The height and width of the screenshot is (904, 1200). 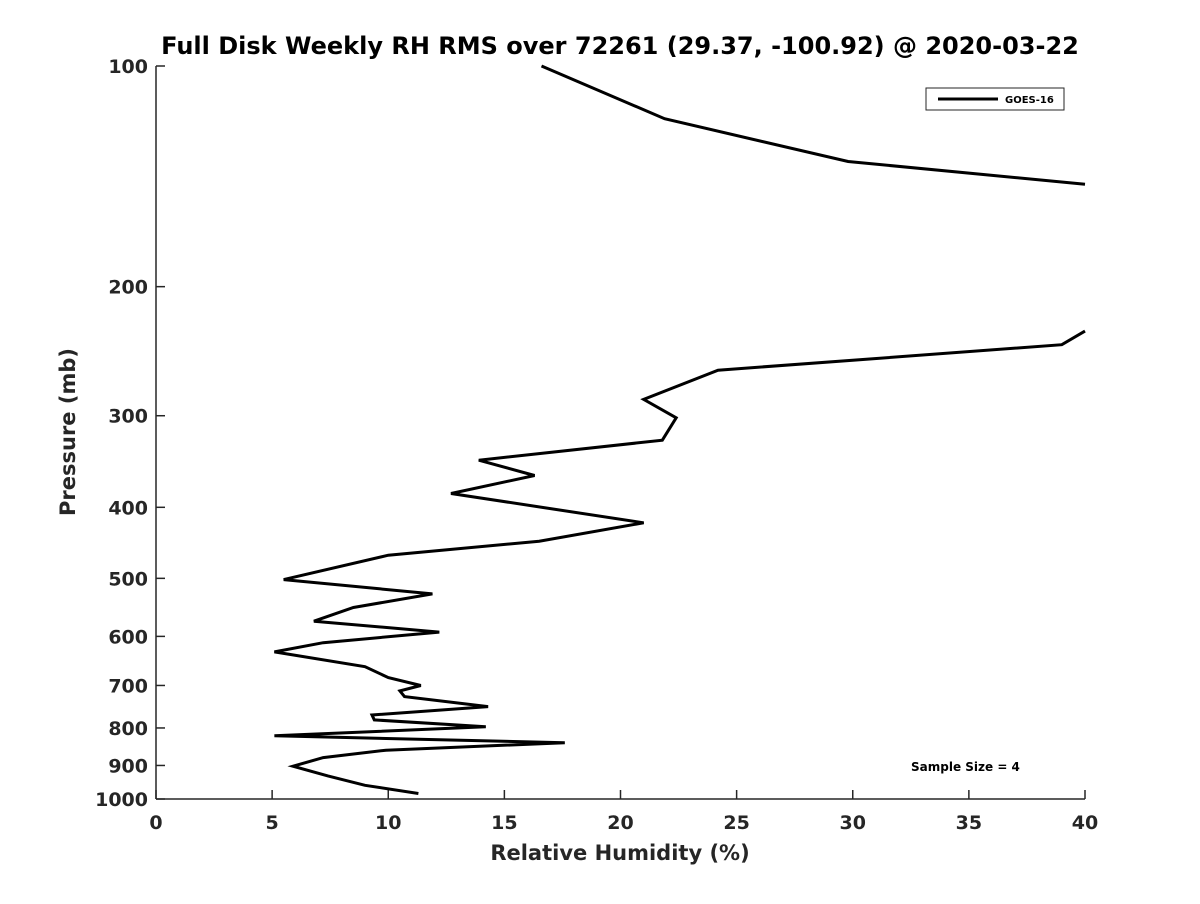 What do you see at coordinates (128, 508) in the screenshot?
I see `y-tick-label: 400` at bounding box center [128, 508].